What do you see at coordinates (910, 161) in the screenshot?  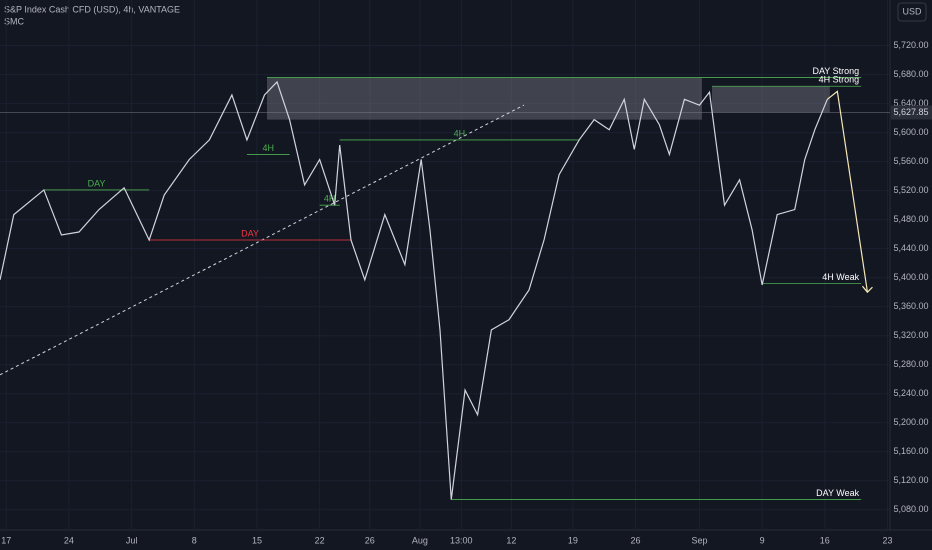 I see `y-tick-label: 5,560.00` at bounding box center [910, 161].